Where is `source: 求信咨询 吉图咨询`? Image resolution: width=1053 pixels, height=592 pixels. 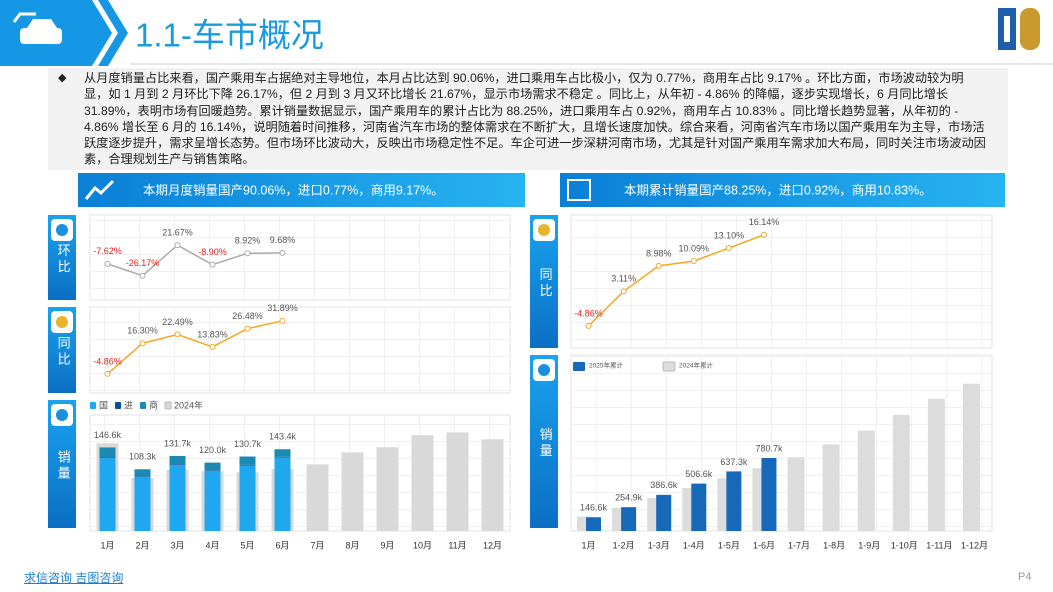
source: 求信咨询 吉图咨询 is located at coordinates (74, 578).